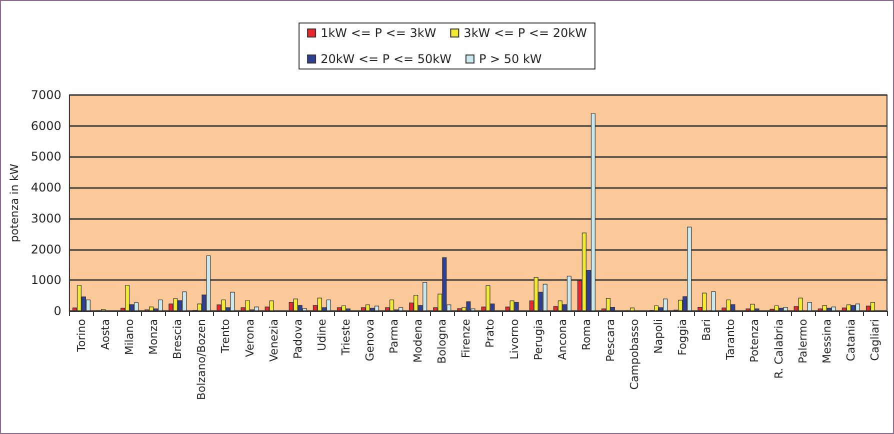  Describe the element at coordinates (14, 203) in the screenshot. I see `y-axis-title: potenza in kW` at that location.